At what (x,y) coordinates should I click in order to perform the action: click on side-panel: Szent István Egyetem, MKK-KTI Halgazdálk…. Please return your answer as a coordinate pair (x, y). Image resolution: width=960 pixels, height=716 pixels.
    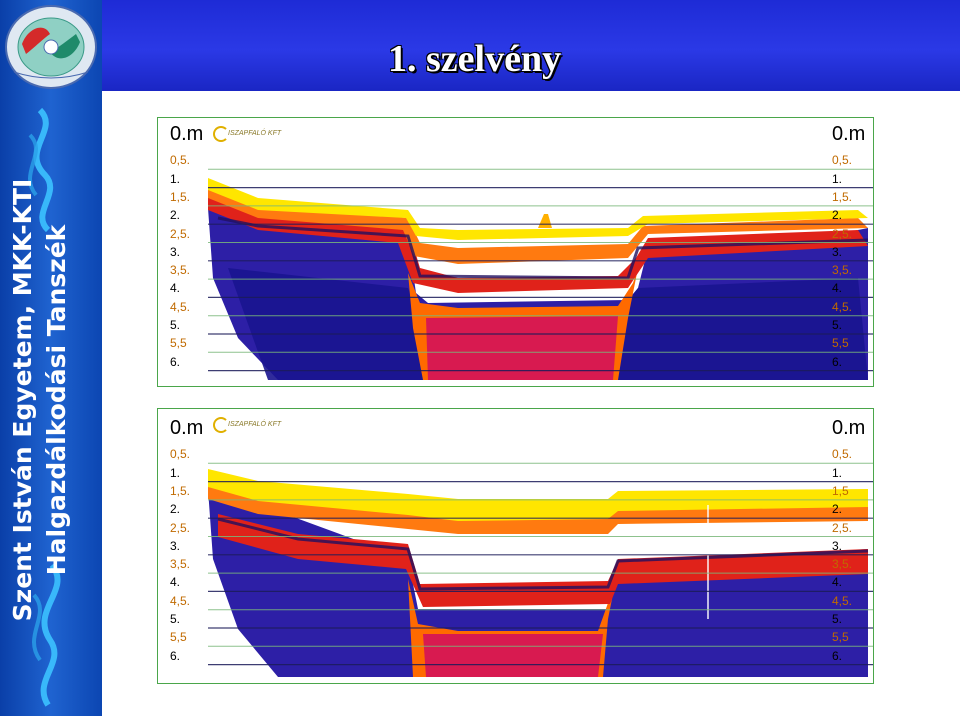
    Looking at the image, I should click on (51, 358).